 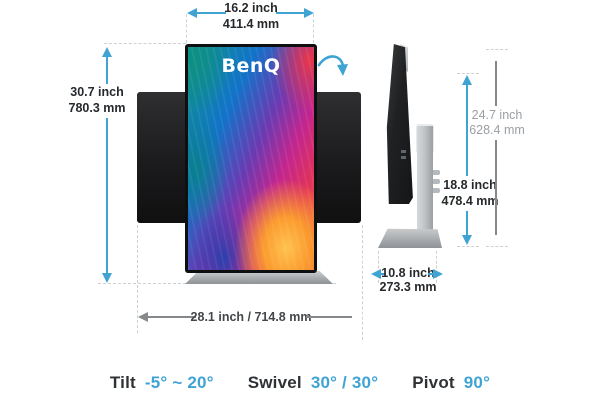 What do you see at coordinates (497, 115) in the screenshot?
I see `total-height-inch: 24.7 inch` at bounding box center [497, 115].